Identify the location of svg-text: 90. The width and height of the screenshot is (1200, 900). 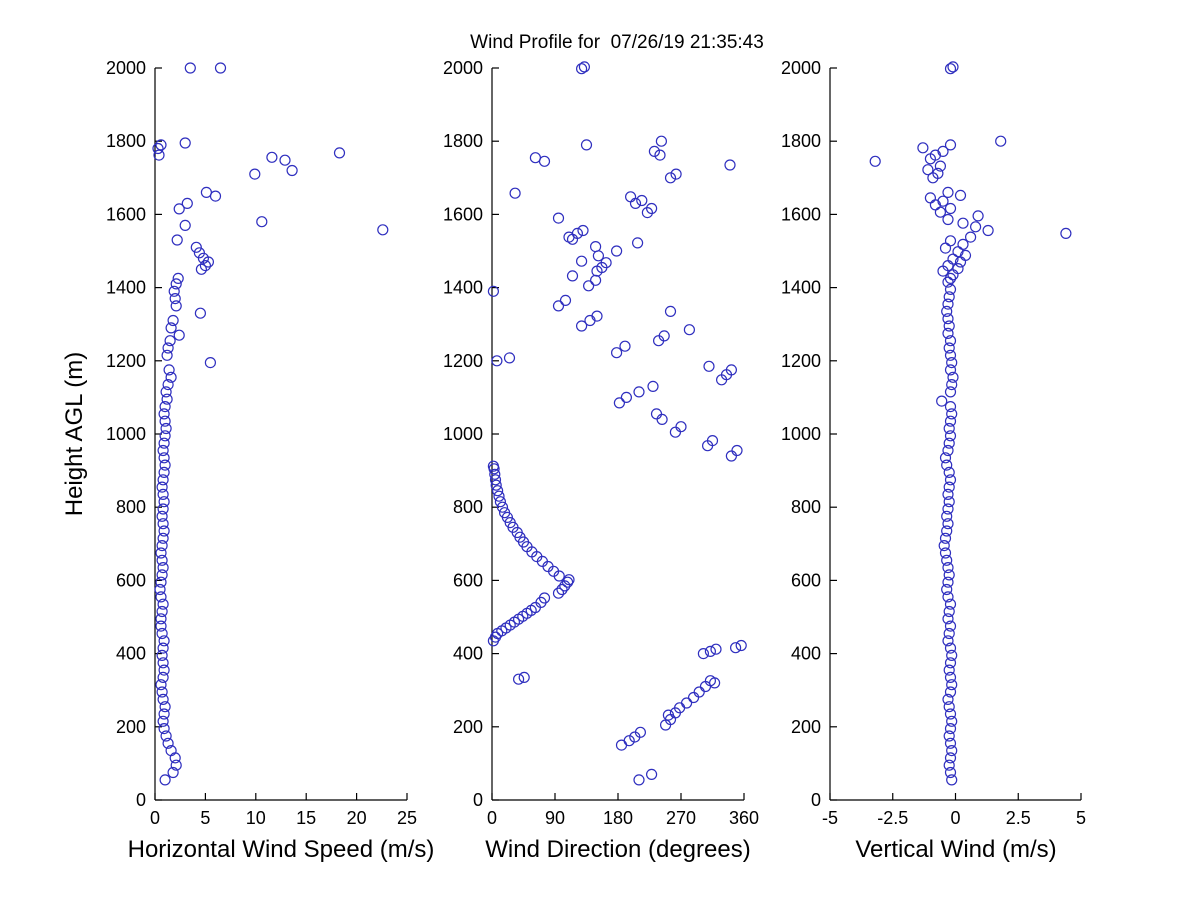
(555, 818).